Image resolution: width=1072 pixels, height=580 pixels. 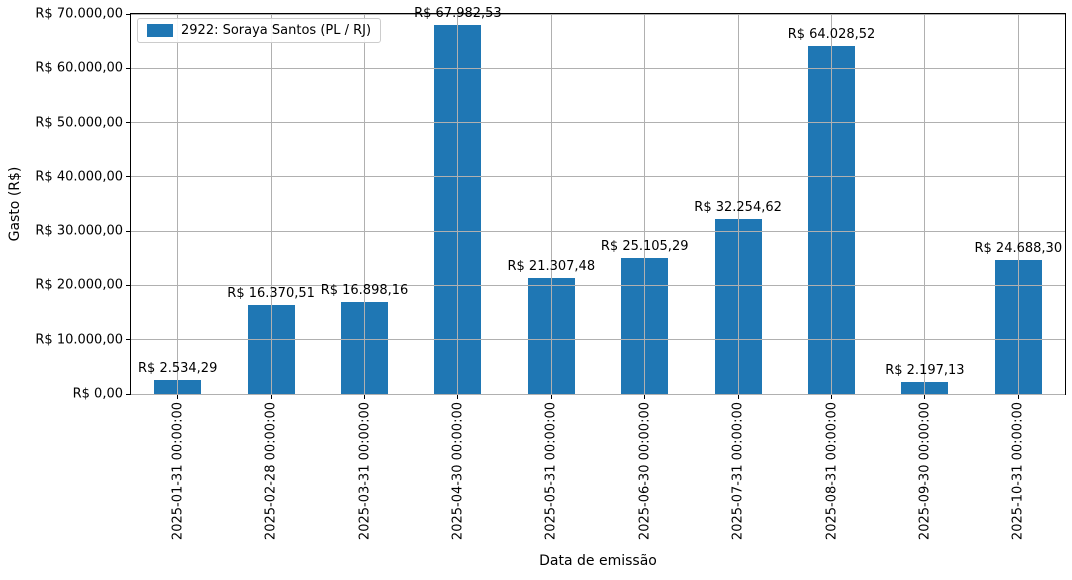 I want to click on bar-value-label: R$ 21.307,48, so click(x=551, y=267).